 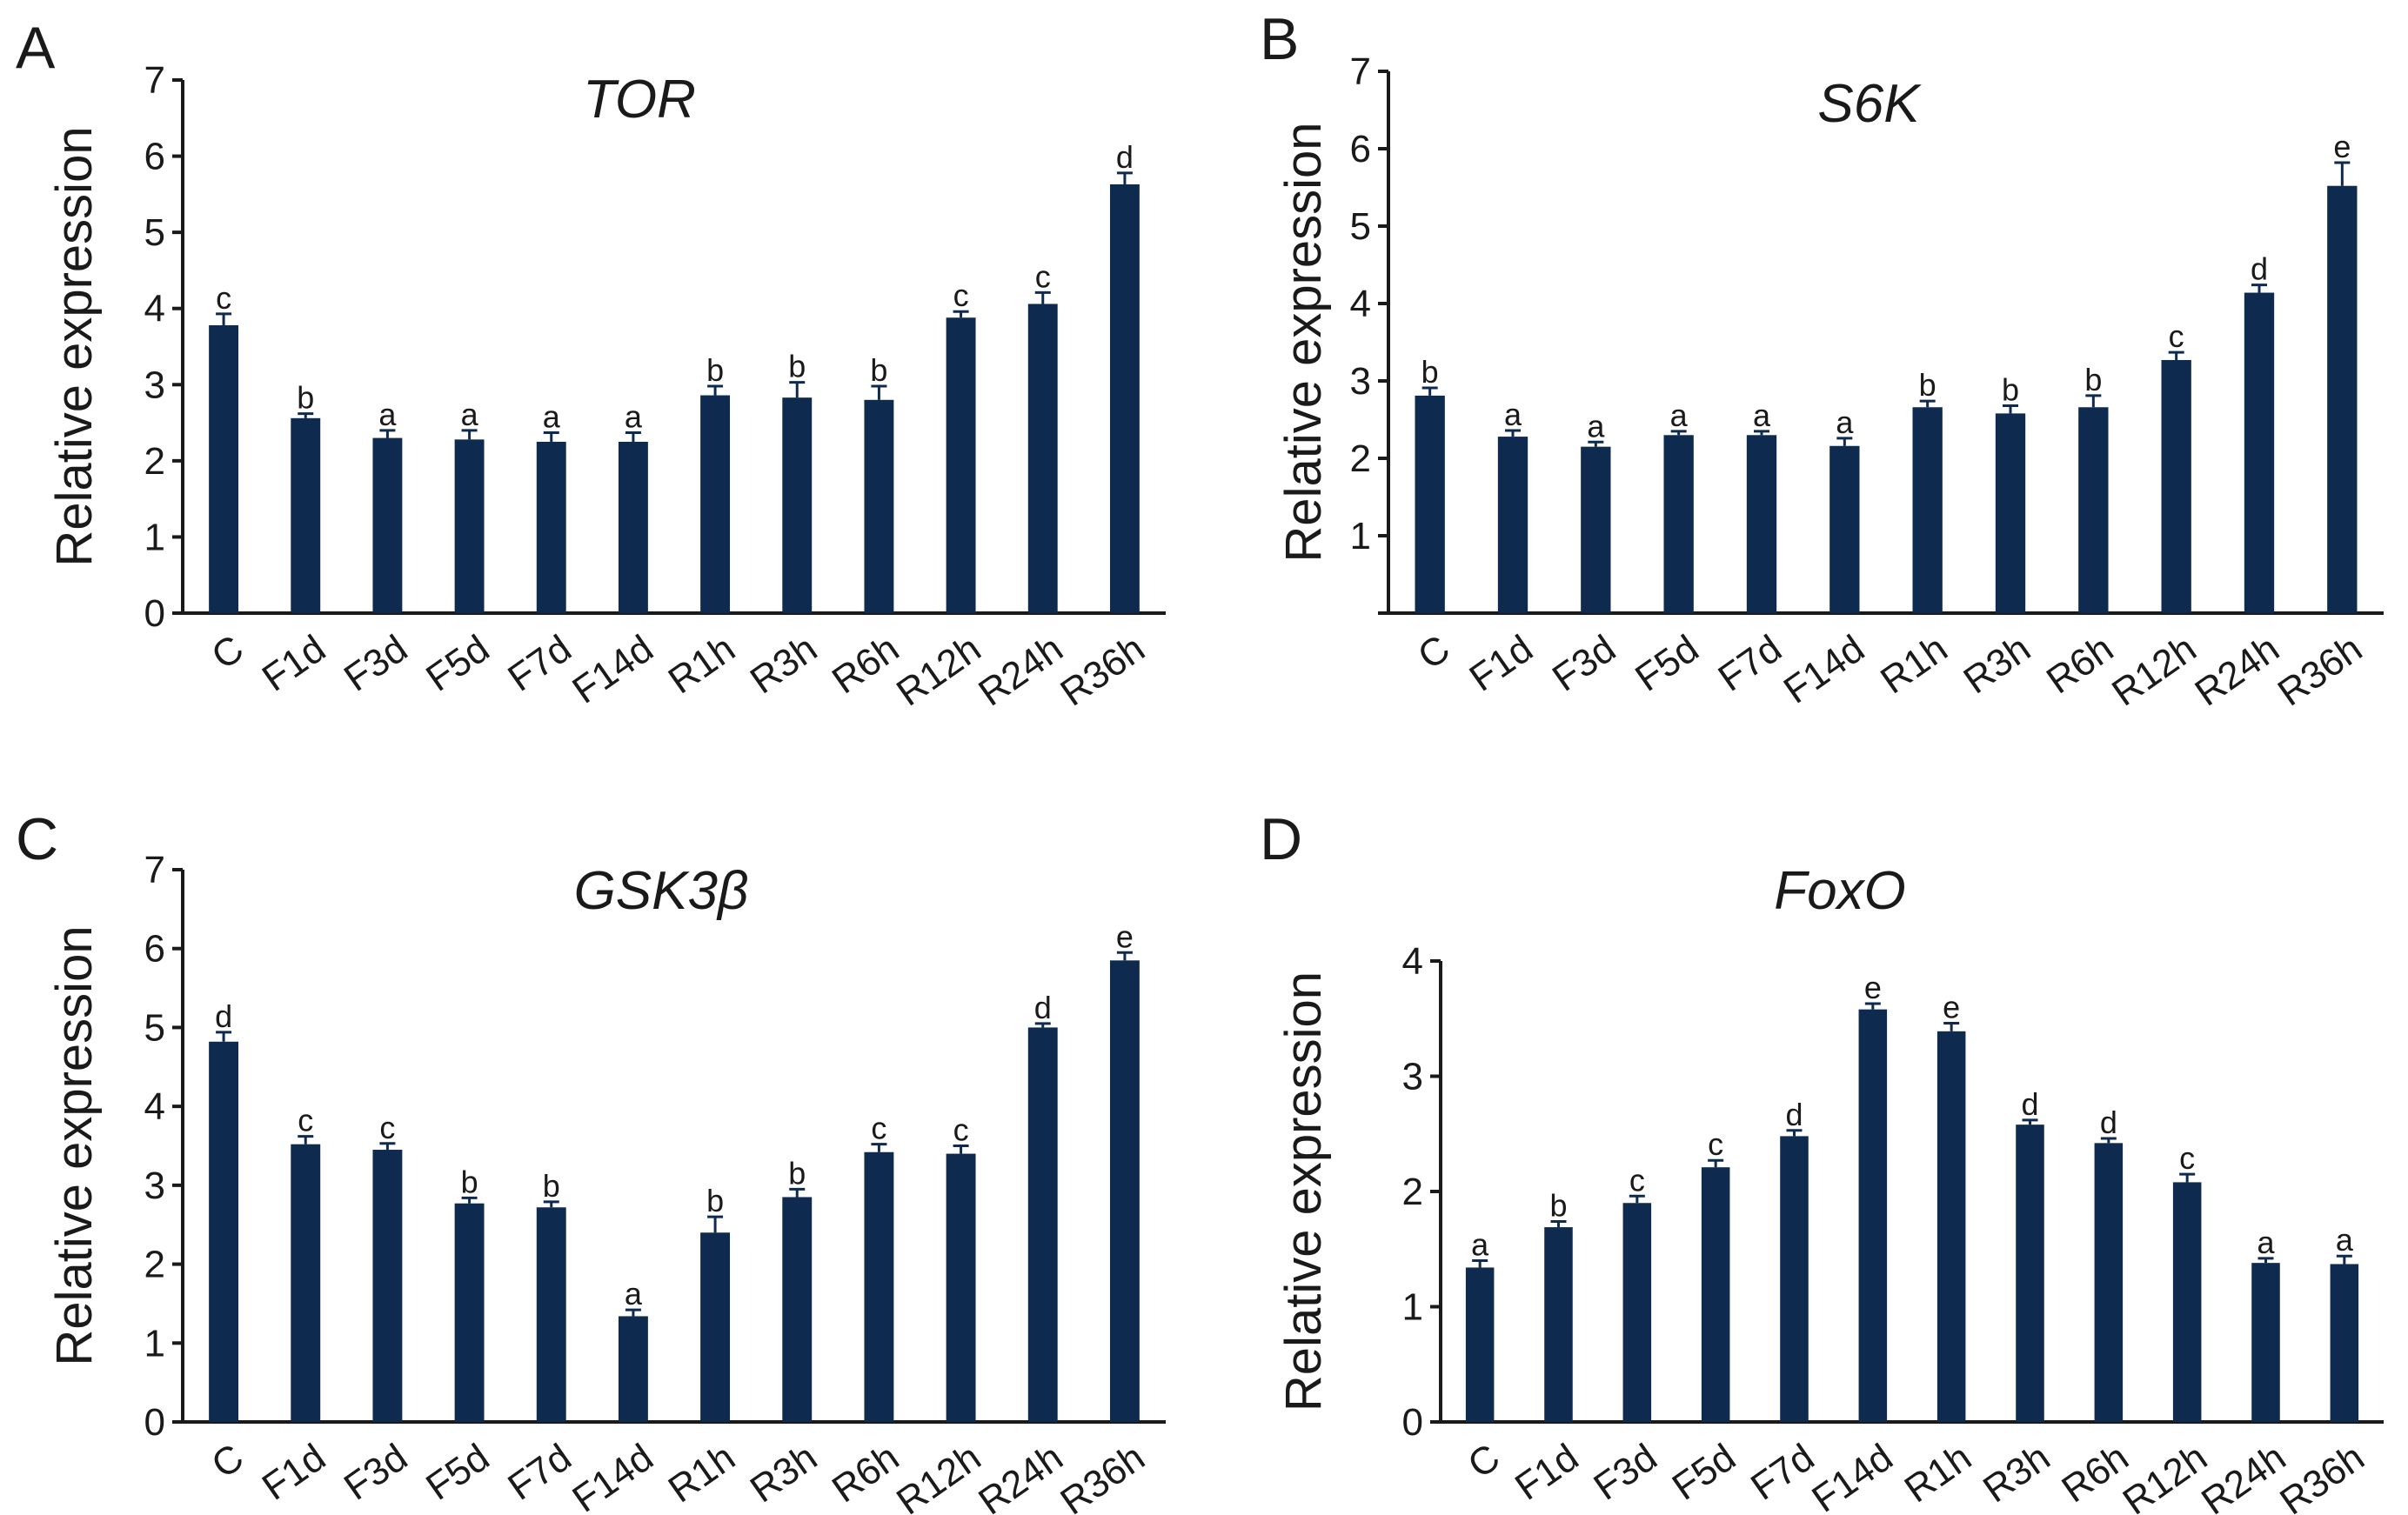 What do you see at coordinates (1281, 839) in the screenshot?
I see `panel-letter: D` at bounding box center [1281, 839].